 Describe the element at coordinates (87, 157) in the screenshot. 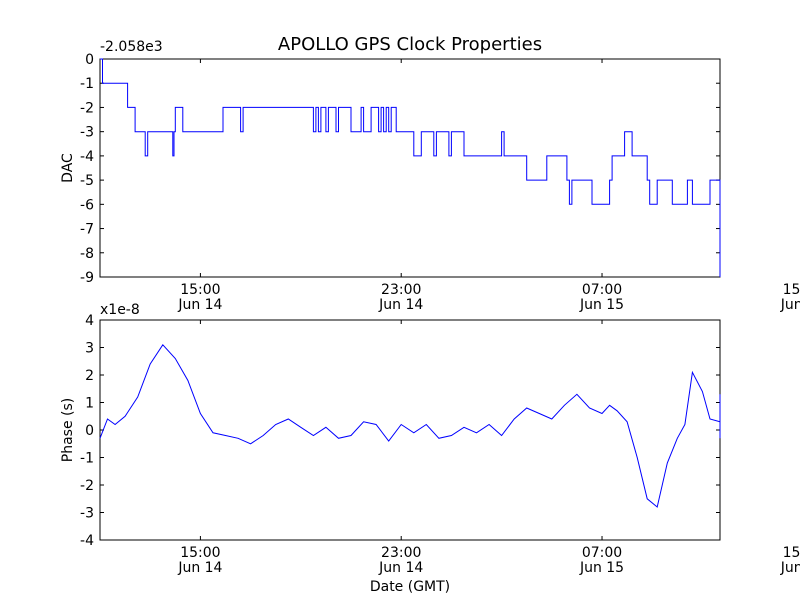

I see `dac-y-tick-label: -4` at that location.